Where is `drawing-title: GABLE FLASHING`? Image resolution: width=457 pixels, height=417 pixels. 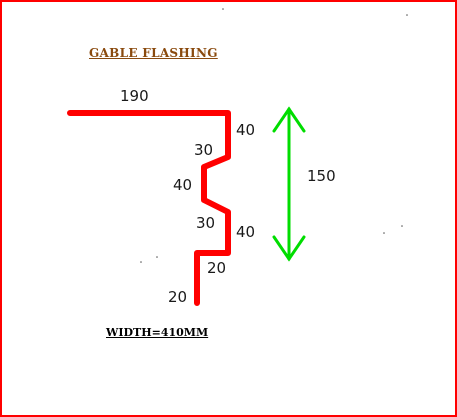 drawing-title: GABLE FLASHING is located at coordinates (153, 53).